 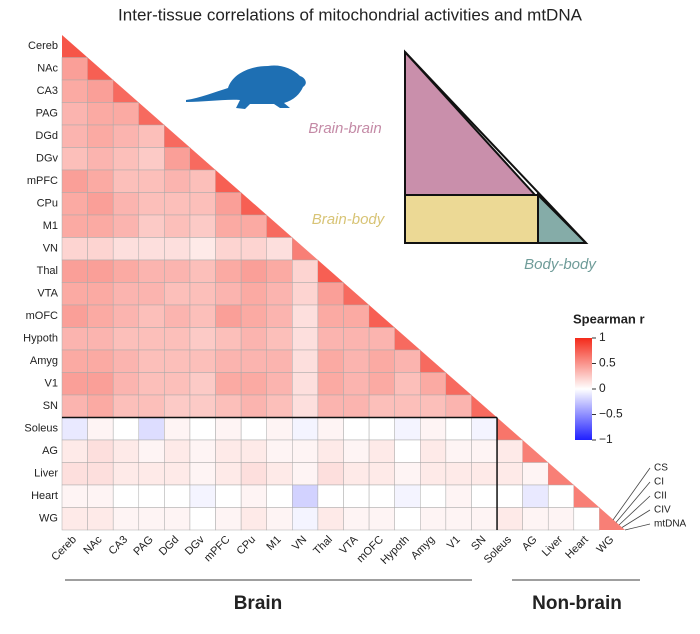 I want to click on y-tick-label: Liver, so click(x=46, y=474).